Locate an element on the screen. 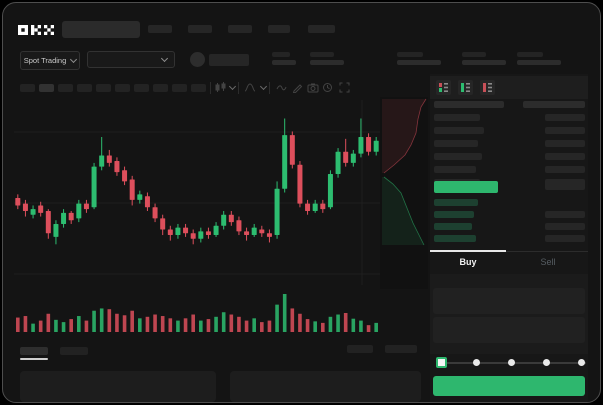 This screenshot has height=405, width=603. amount-input-placeholder is located at coordinates (509, 330).